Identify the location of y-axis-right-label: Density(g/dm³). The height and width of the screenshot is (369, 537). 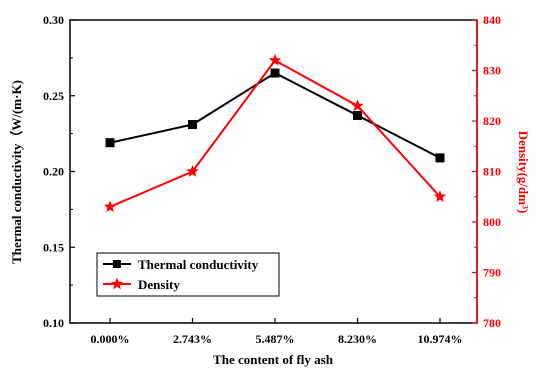
(523, 172).